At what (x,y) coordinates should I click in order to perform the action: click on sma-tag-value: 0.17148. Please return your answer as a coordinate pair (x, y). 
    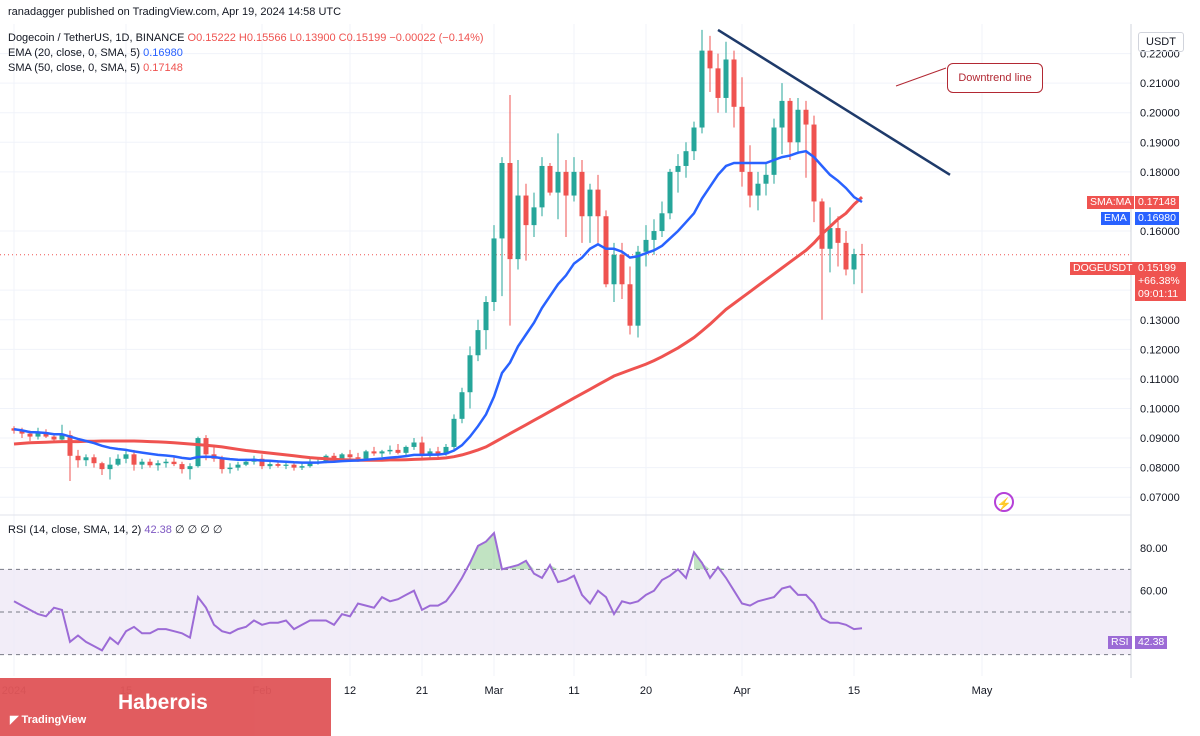
    Looking at the image, I should click on (1157, 202).